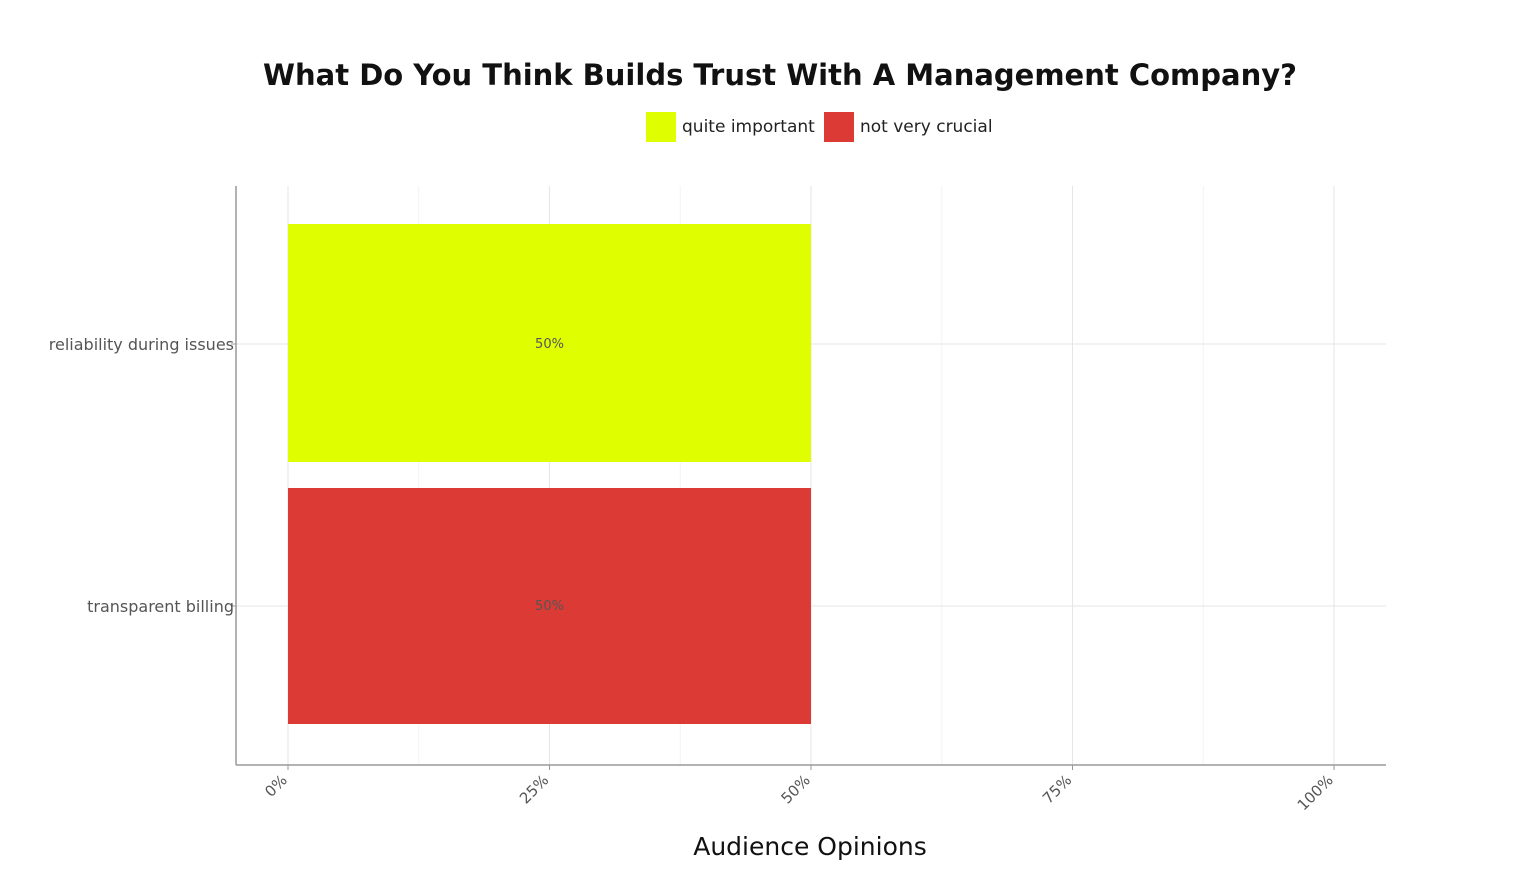  Describe the element at coordinates (160, 606) in the screenshot. I see `y-tick-label-transparent-billing: transparent billing` at that location.